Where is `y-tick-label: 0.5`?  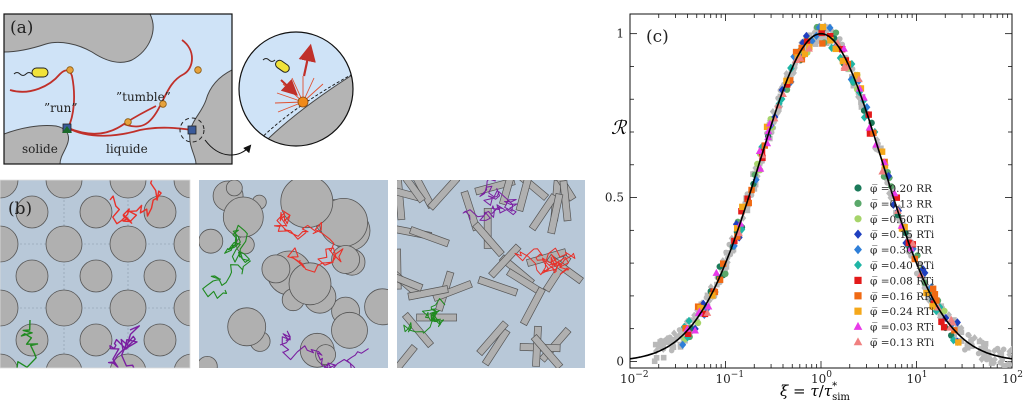 y-tick-label: 0.5 is located at coordinates (614, 198).